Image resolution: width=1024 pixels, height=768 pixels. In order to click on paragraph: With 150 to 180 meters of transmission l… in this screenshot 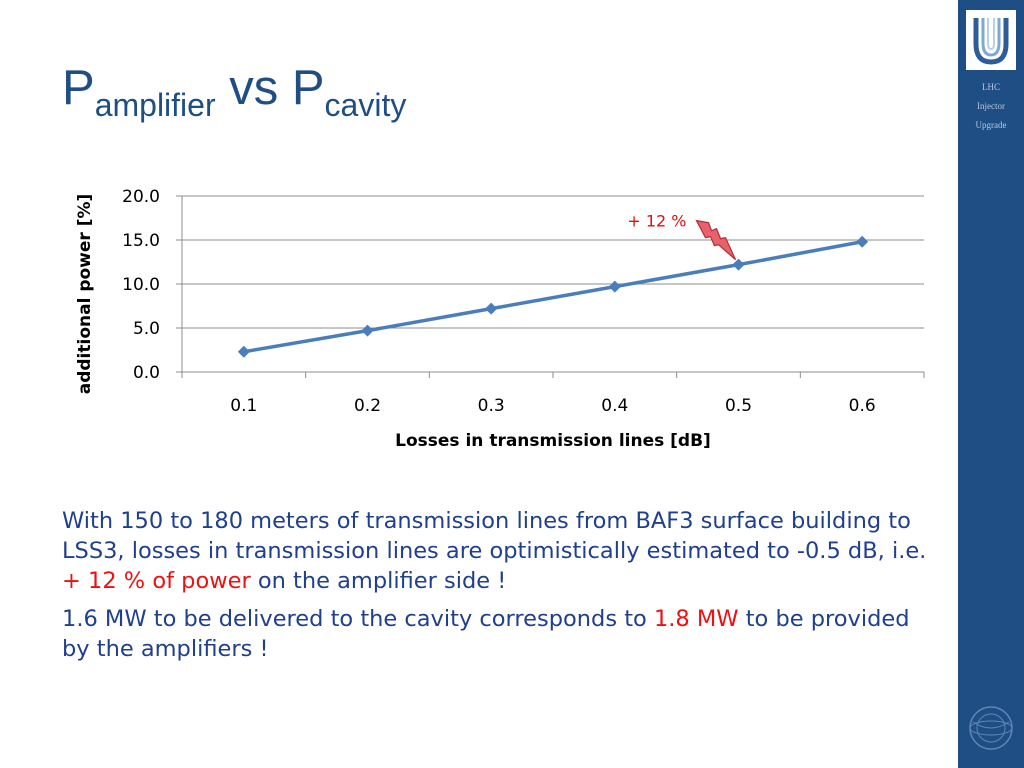, I will do `click(497, 551)`.